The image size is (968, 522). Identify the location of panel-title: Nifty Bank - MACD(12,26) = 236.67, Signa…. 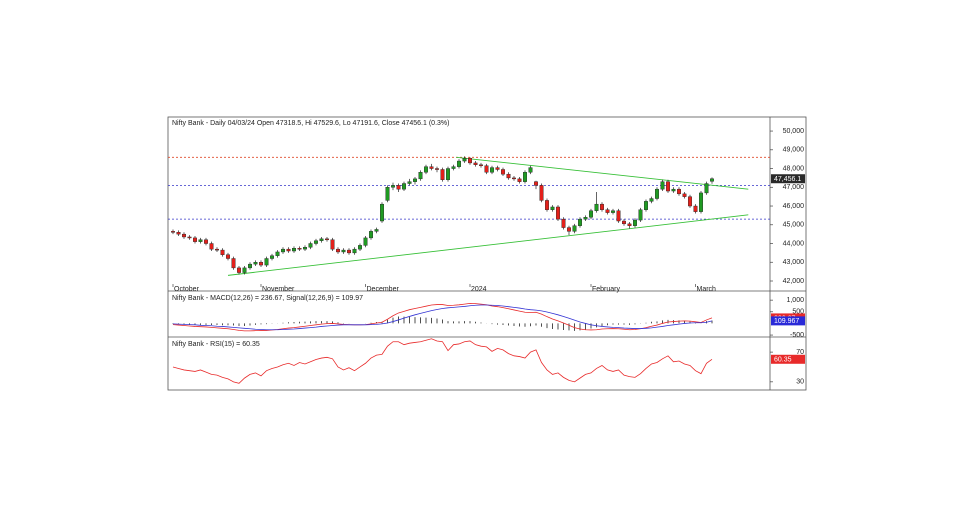
(267, 298).